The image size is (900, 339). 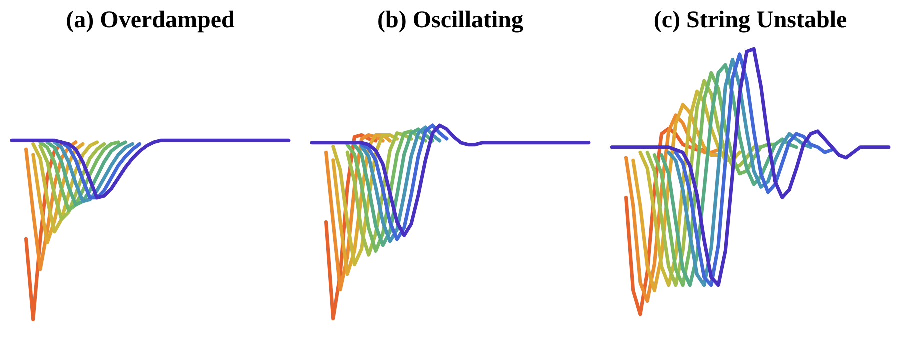 I want to click on chart-title: (b) Oscillating, so click(x=451, y=21).